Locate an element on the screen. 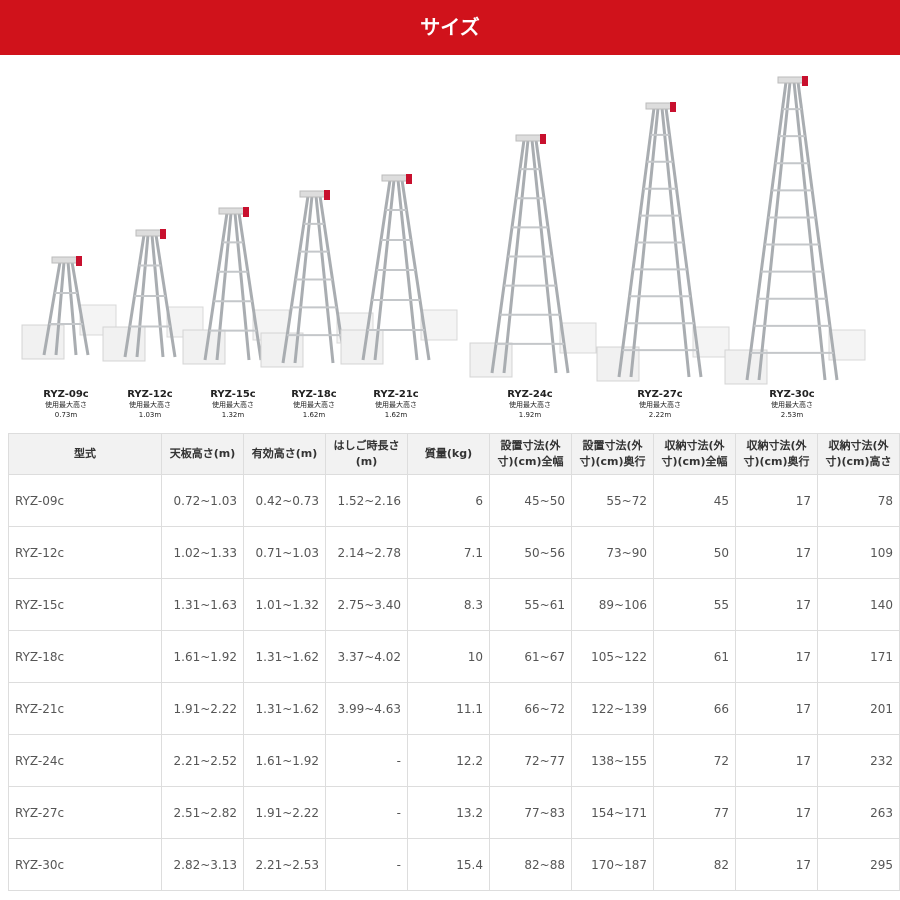  column-header: 質量(kg) is located at coordinates (448, 454).